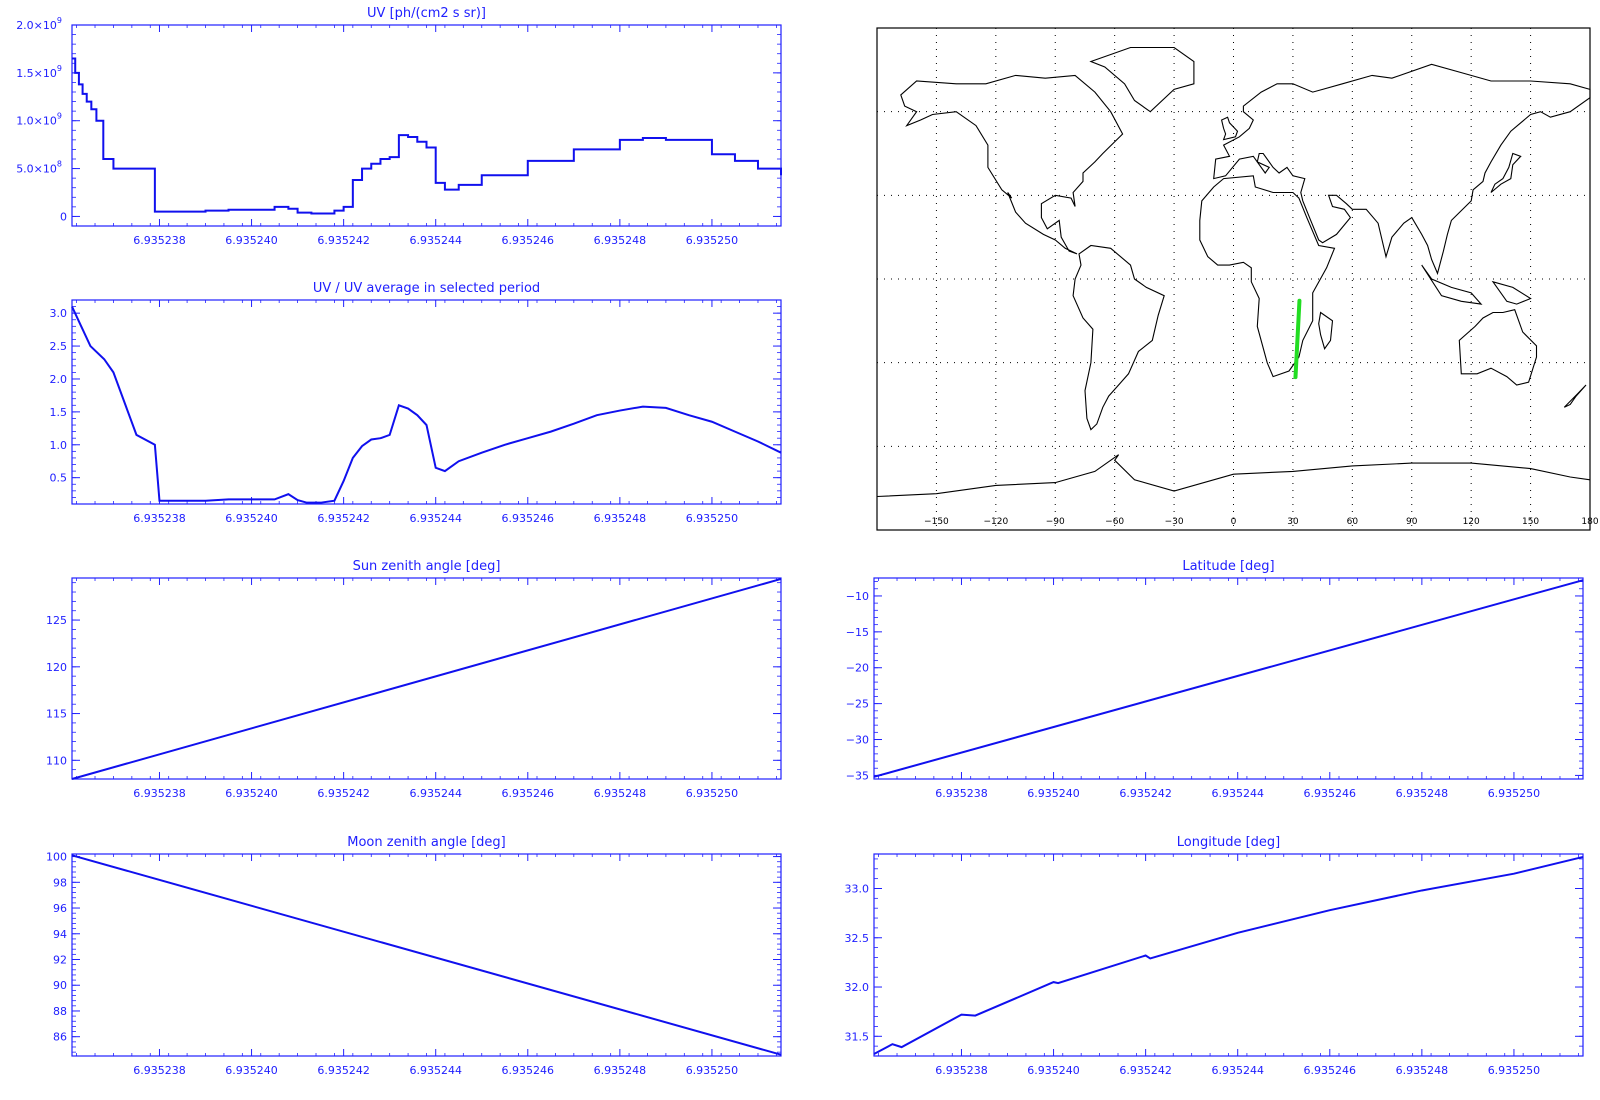 This screenshot has width=1600, height=1100. I want to click on map-lon-label: 30, so click(1293, 522).